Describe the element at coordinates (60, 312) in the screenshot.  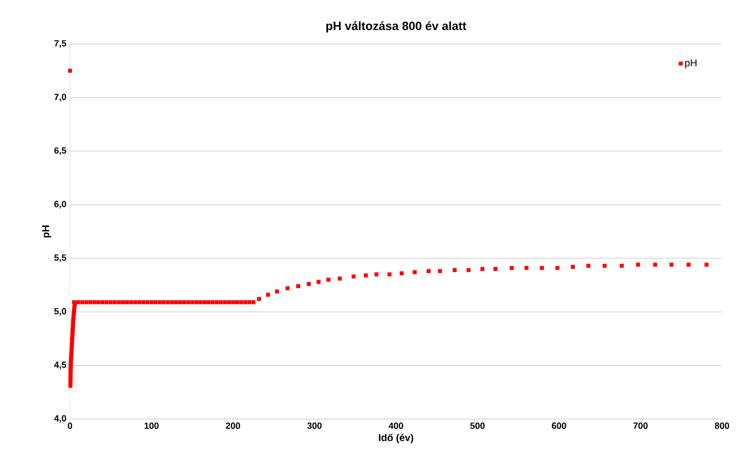
I see `y-tick-label: 5,0` at that location.